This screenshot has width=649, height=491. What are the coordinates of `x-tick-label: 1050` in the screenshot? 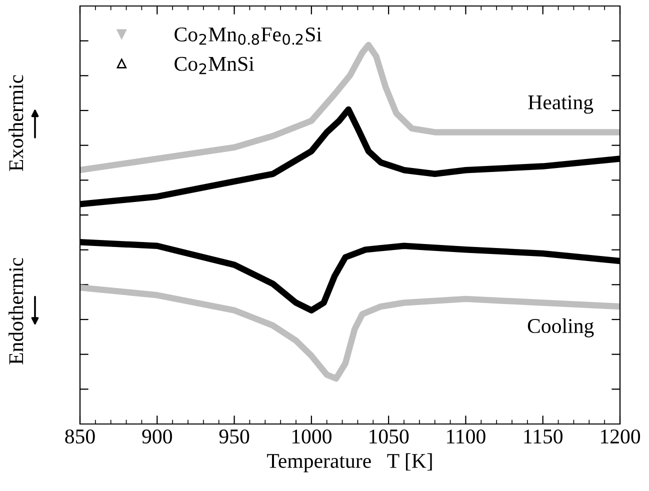 It's located at (389, 436).